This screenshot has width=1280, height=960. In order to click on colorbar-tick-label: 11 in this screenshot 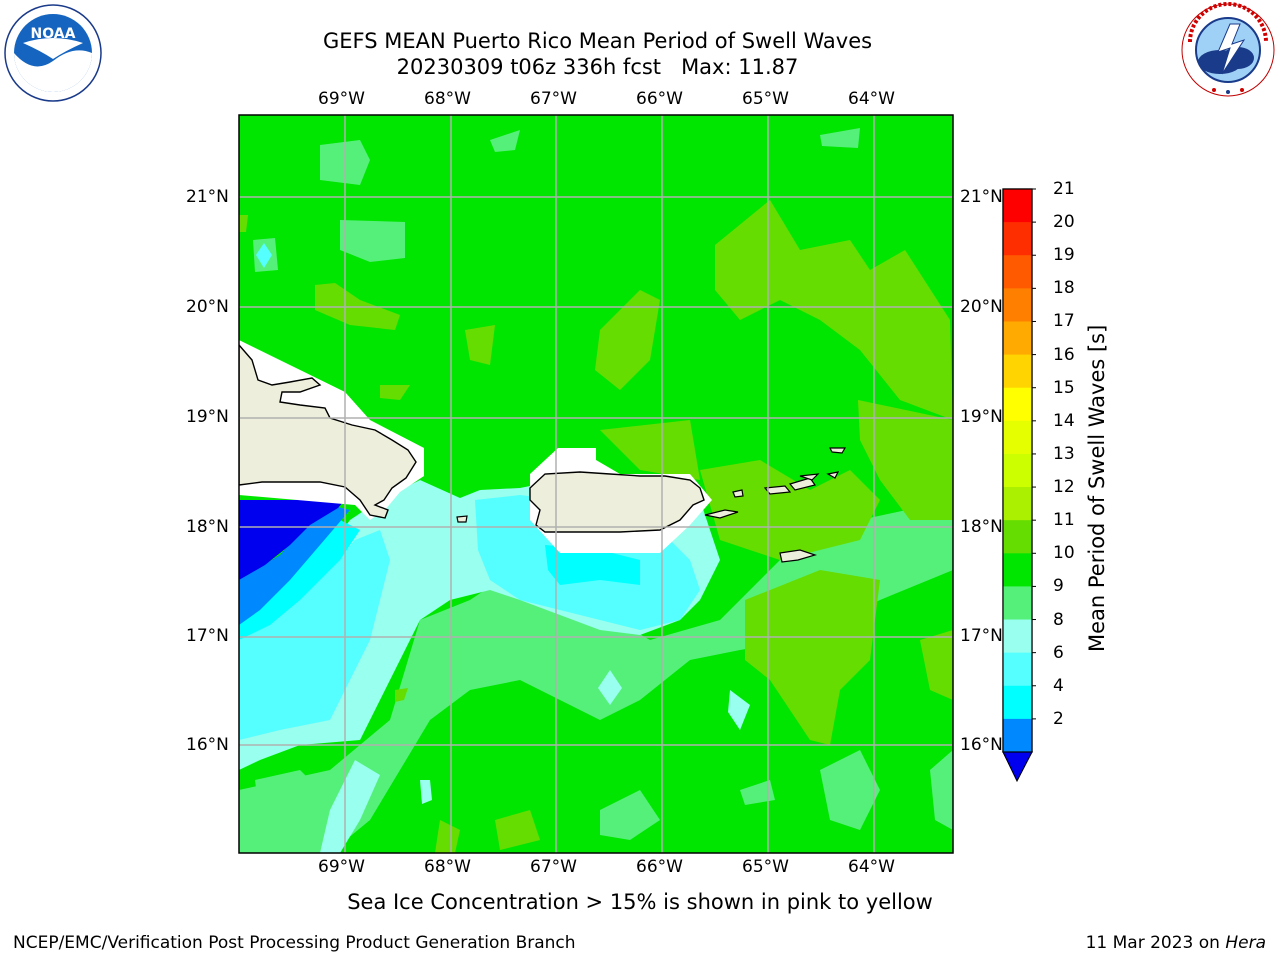, I will do `click(1064, 520)`.